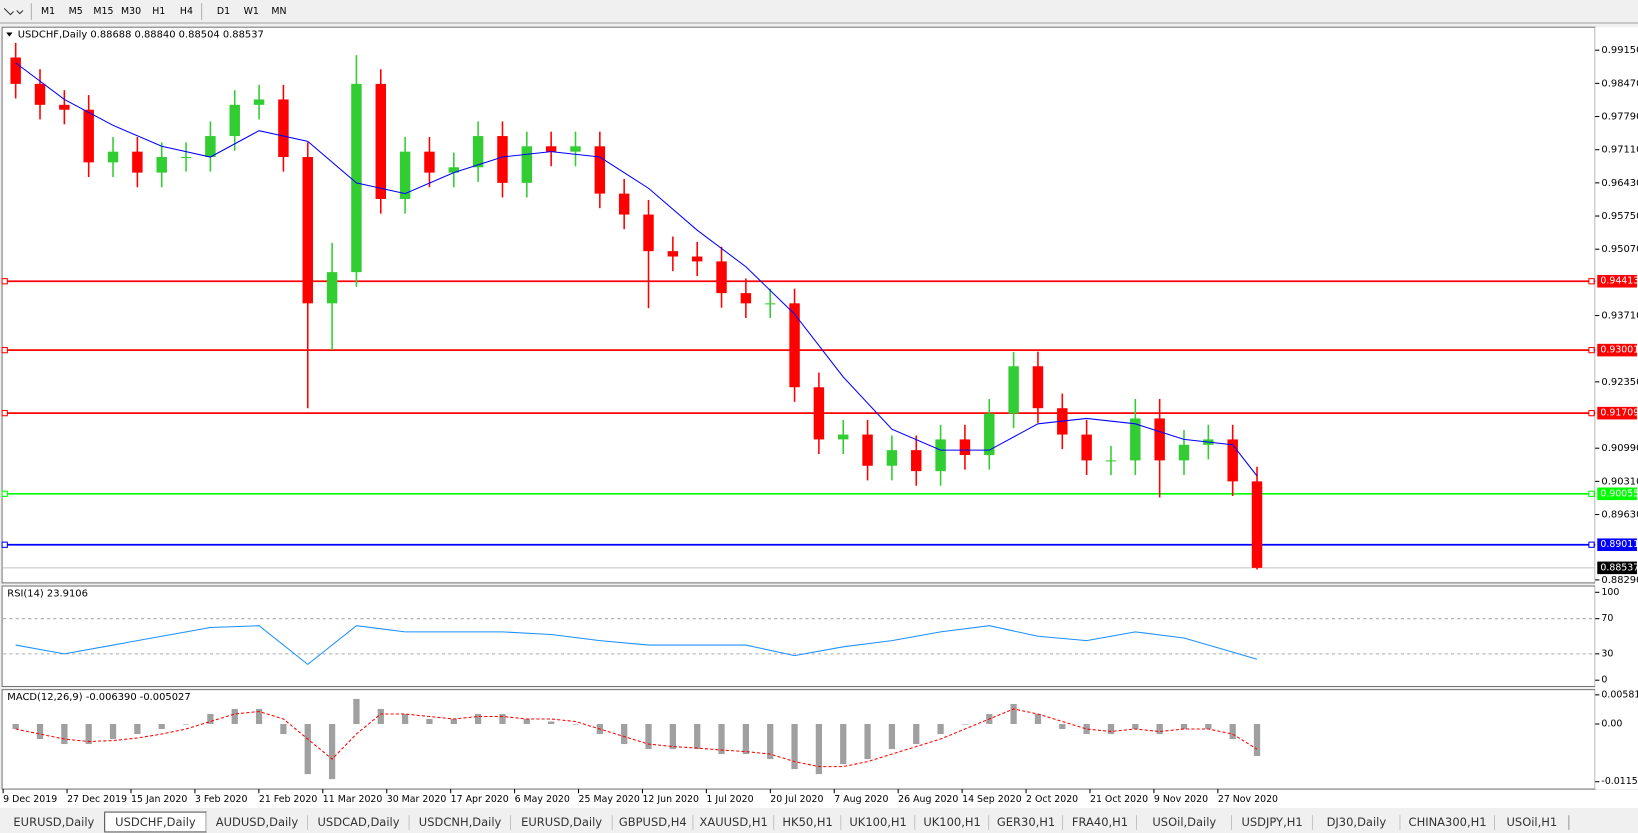 Image resolution: width=1638 pixels, height=833 pixels. I want to click on tab-label: USOil,H1, so click(1531, 822).